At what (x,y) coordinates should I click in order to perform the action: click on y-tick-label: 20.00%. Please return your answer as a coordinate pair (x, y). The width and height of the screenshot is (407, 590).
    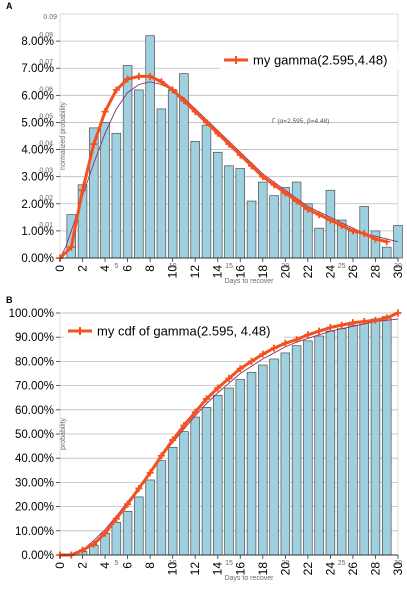
    Looking at the image, I should click on (34, 508).